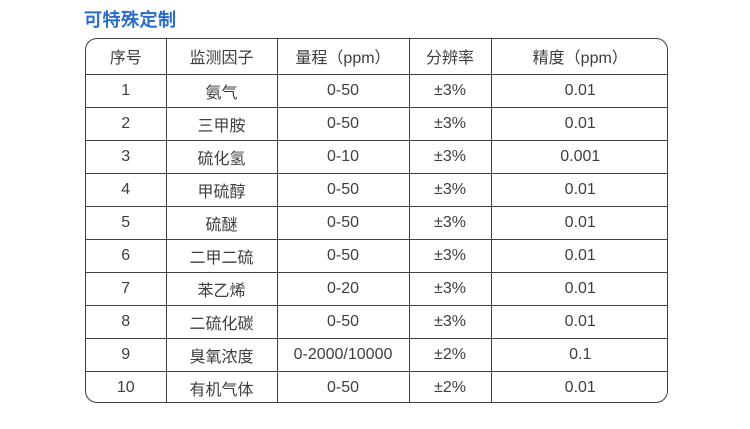  What do you see at coordinates (221, 222) in the screenshot?
I see `table-cell: 硫醚` at bounding box center [221, 222].